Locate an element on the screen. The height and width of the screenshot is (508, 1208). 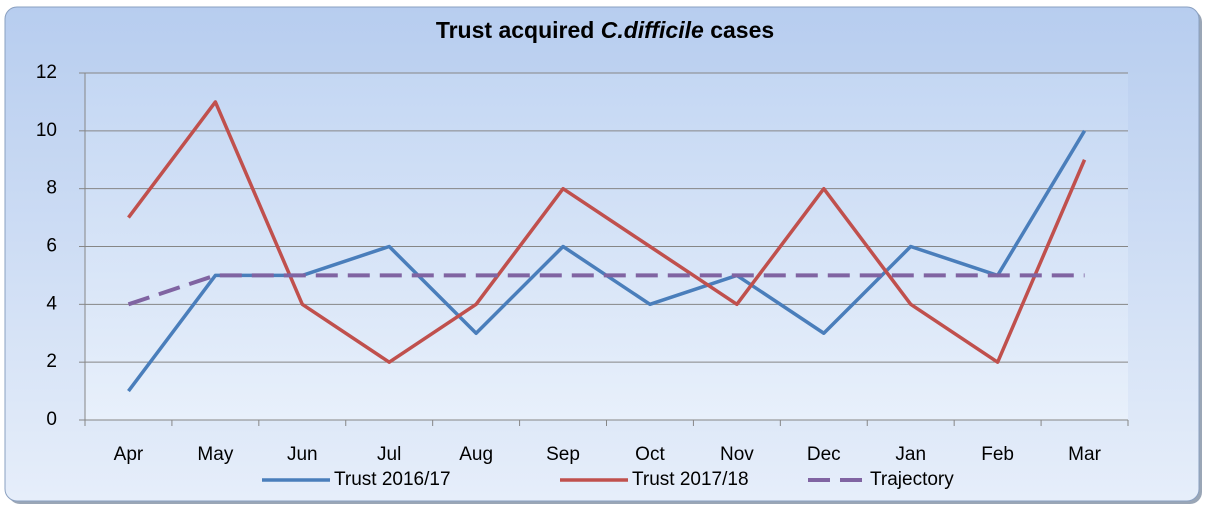
x-tick-label: Oct is located at coordinates (650, 454).